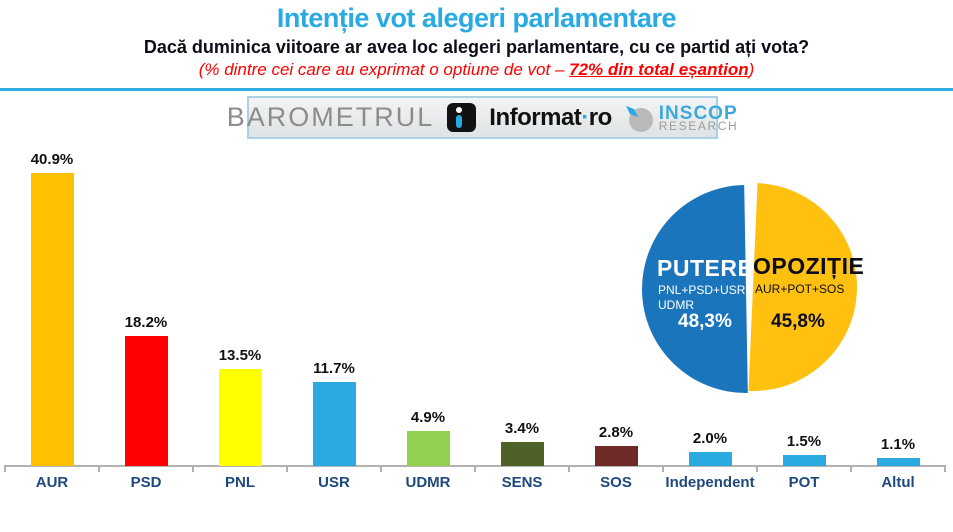  I want to click on inscop-research: RESEARCH, so click(698, 125).